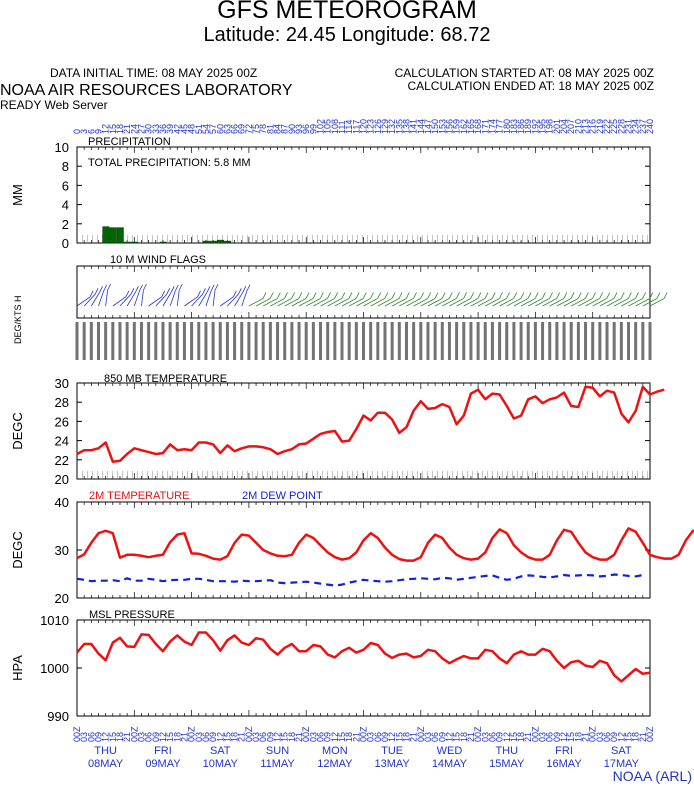 This screenshot has width=694, height=788. I want to click on initial-time: DATA INITIAL TIME: 08 MAY 2025 00Z, so click(154, 73).